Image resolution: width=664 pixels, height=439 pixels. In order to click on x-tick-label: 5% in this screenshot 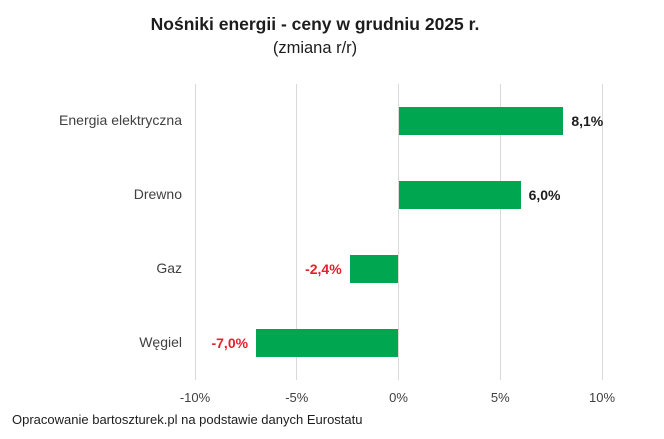, I will do `click(500, 397)`.